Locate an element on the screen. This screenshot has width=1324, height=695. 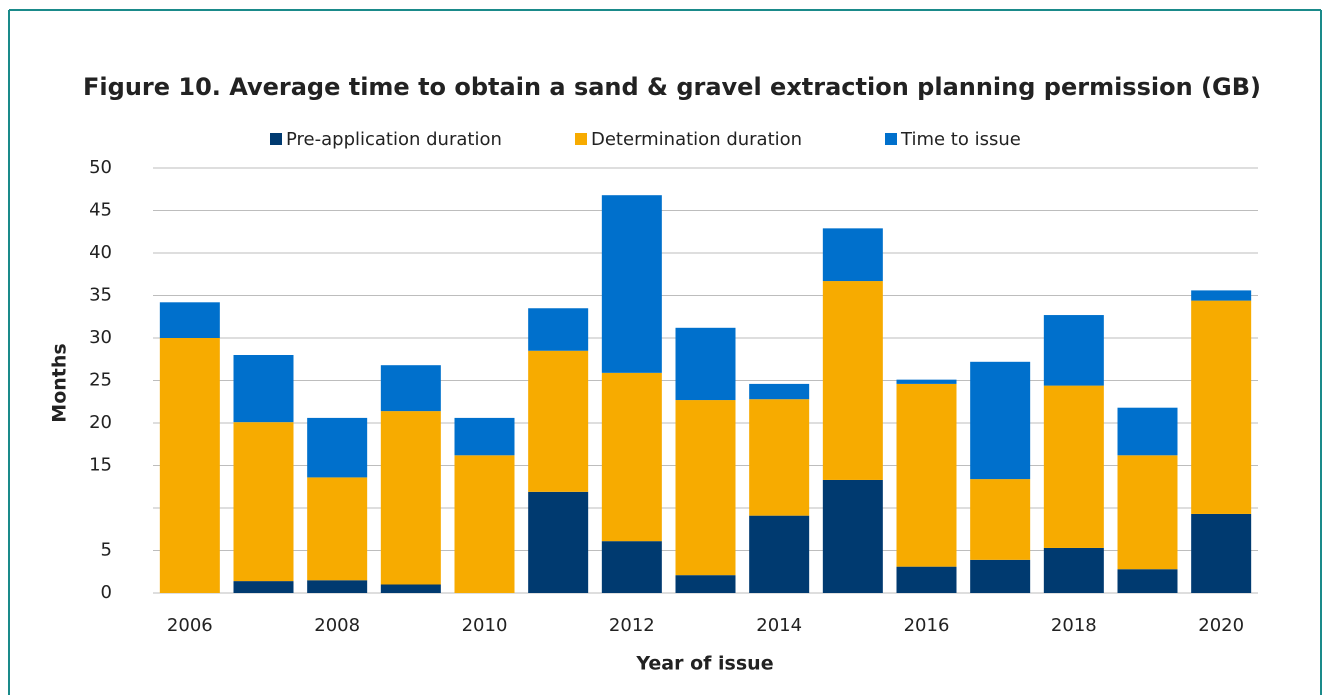
x-tick-label: 2016 is located at coordinates (927, 625).